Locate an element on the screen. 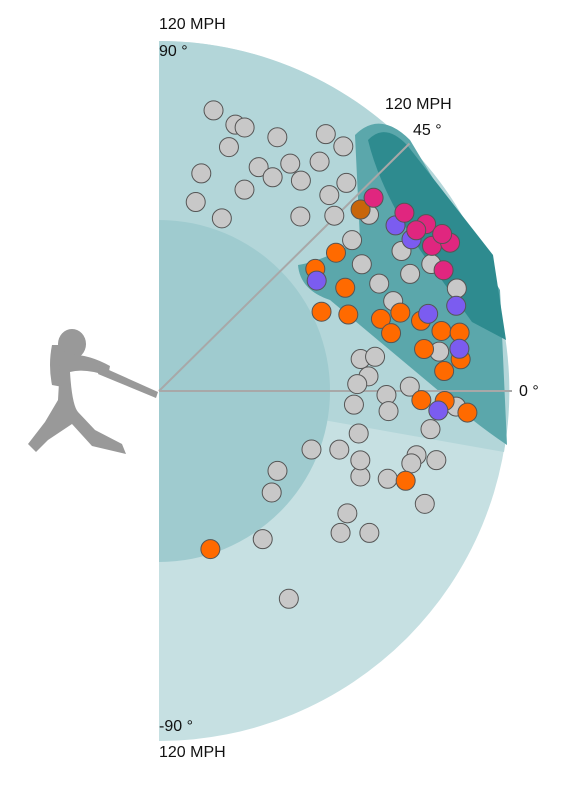 The height and width of the screenshot is (790, 562). angle-tick-label: 0 ° is located at coordinates (529, 391).